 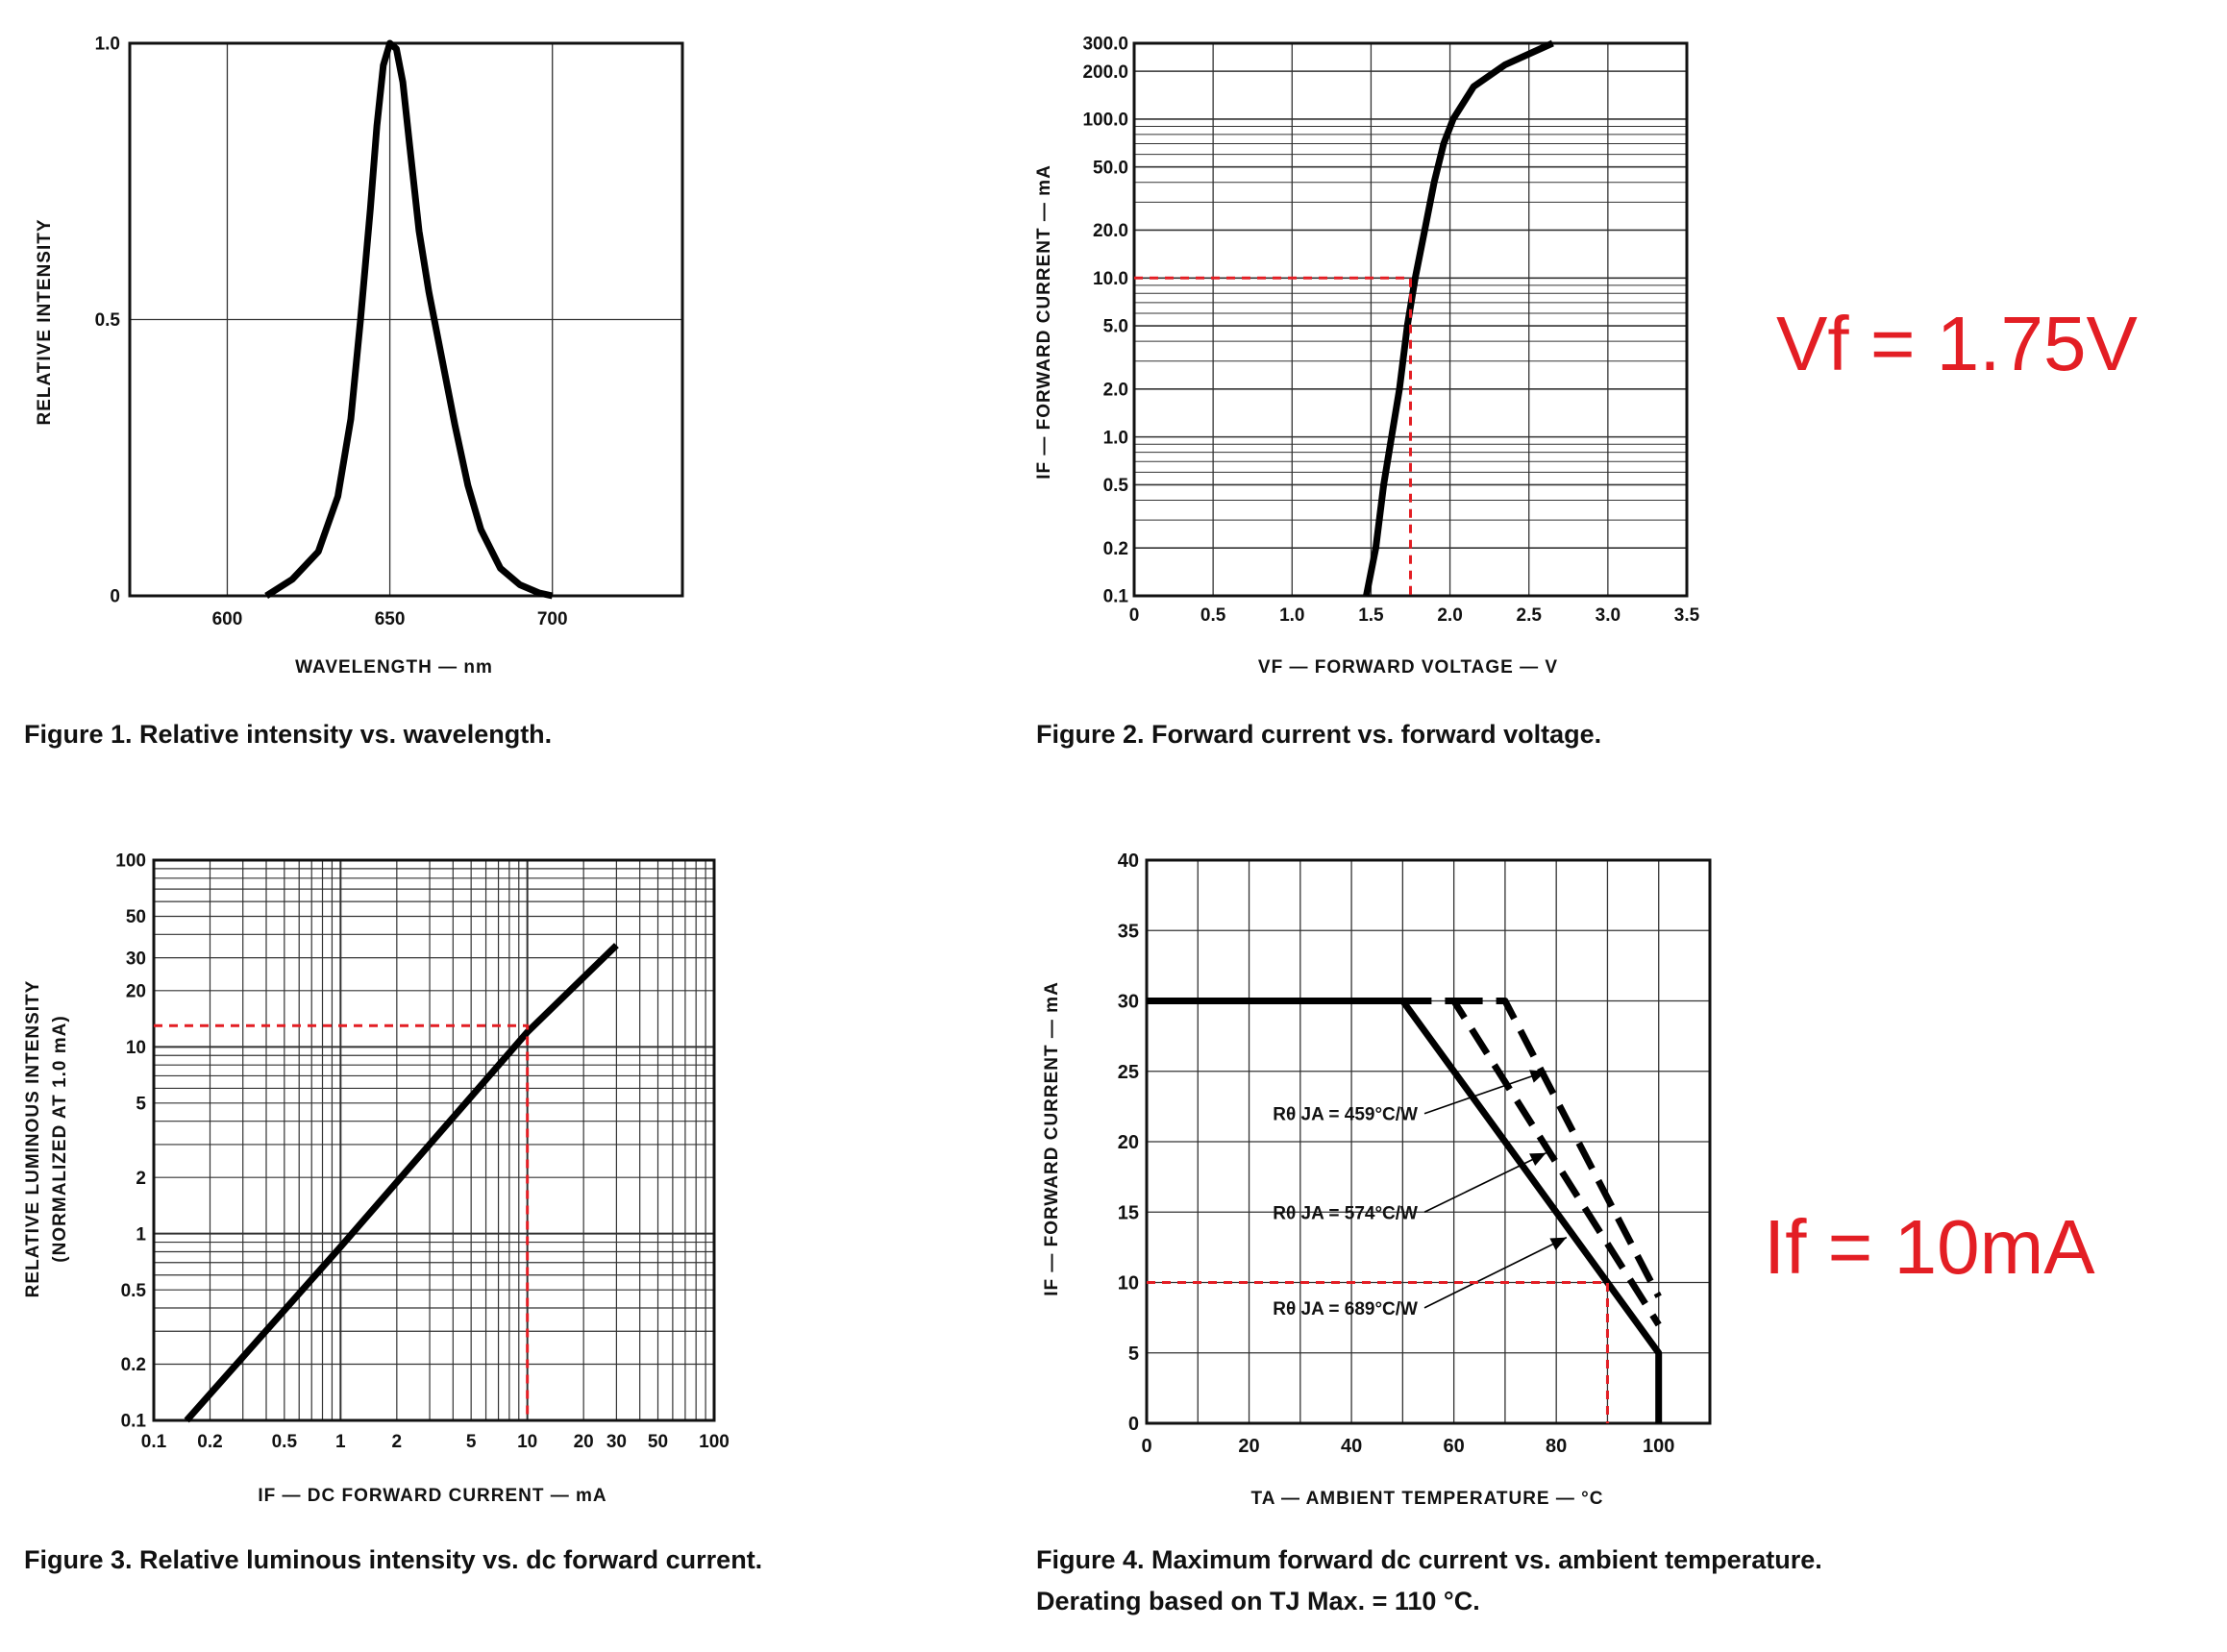 I want to click on fig2-x-tick-label: 1.5, so click(x=1371, y=615).